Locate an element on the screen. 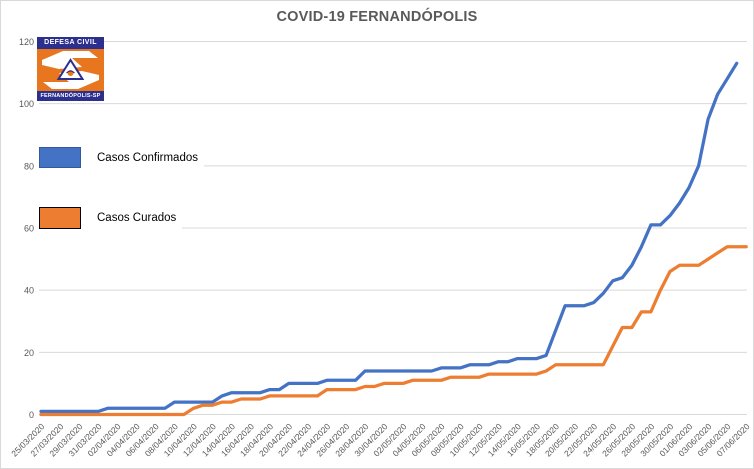 The width and height of the screenshot is (754, 469). legend-item-confirmados: Casos Confirmados is located at coordinates (121, 157).